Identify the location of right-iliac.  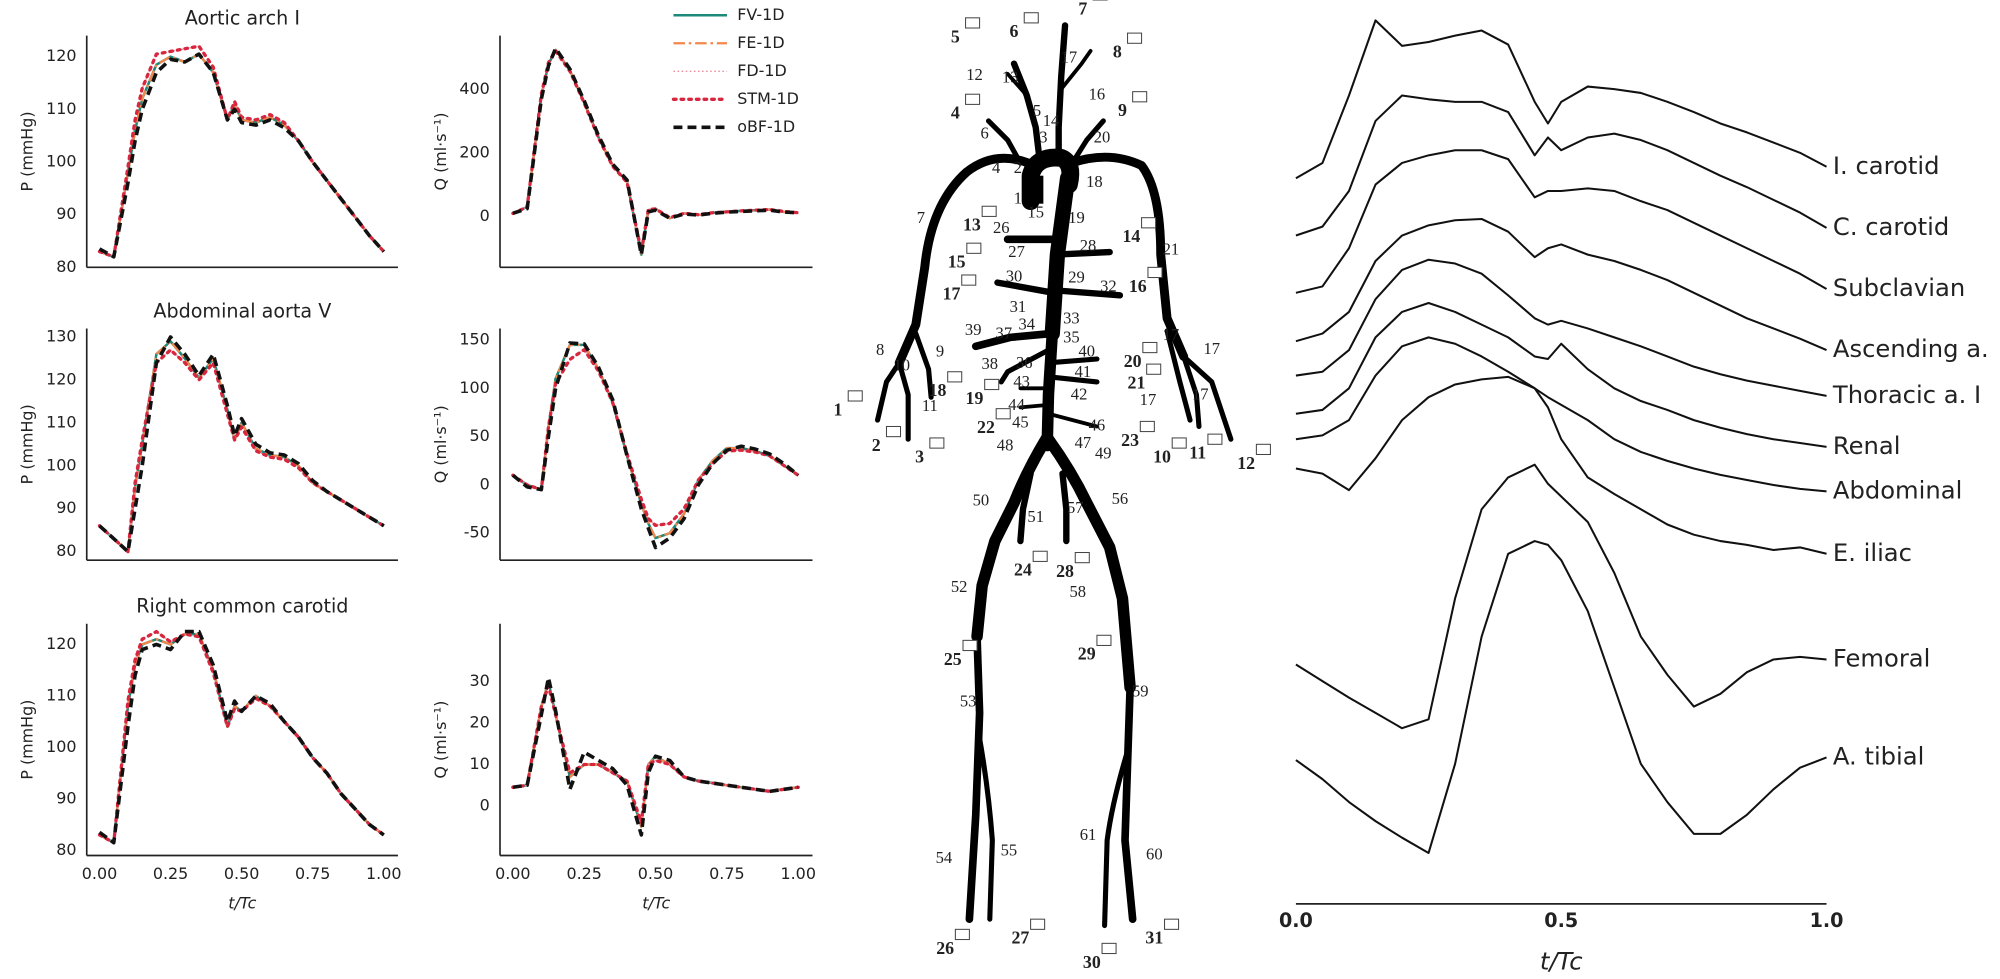
(1089, 563).